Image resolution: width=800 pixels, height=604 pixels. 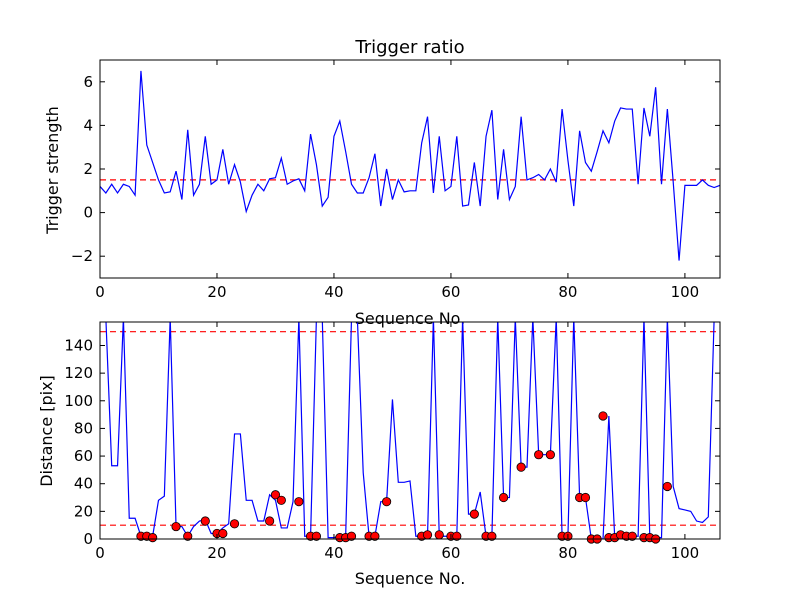 I want to click on bottom-chart-y-tick-label: 100, so click(x=78, y=401).